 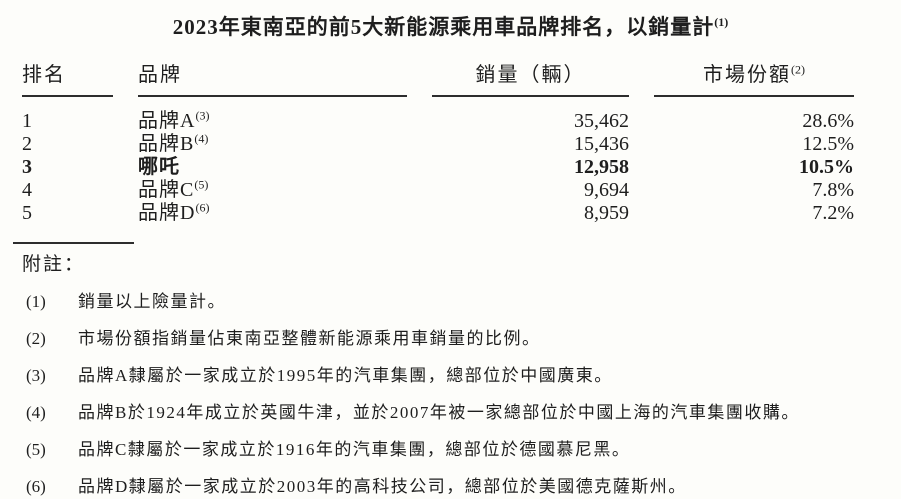 What do you see at coordinates (201, 138) in the screenshot?
I see `brand-footnote-ref: (4)` at bounding box center [201, 138].